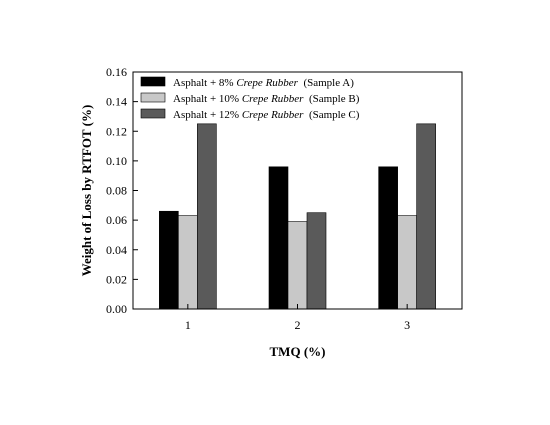 The height and width of the screenshot is (425, 550). What do you see at coordinates (116, 220) in the screenshot?
I see `y-tick-label: 0.06` at bounding box center [116, 220].